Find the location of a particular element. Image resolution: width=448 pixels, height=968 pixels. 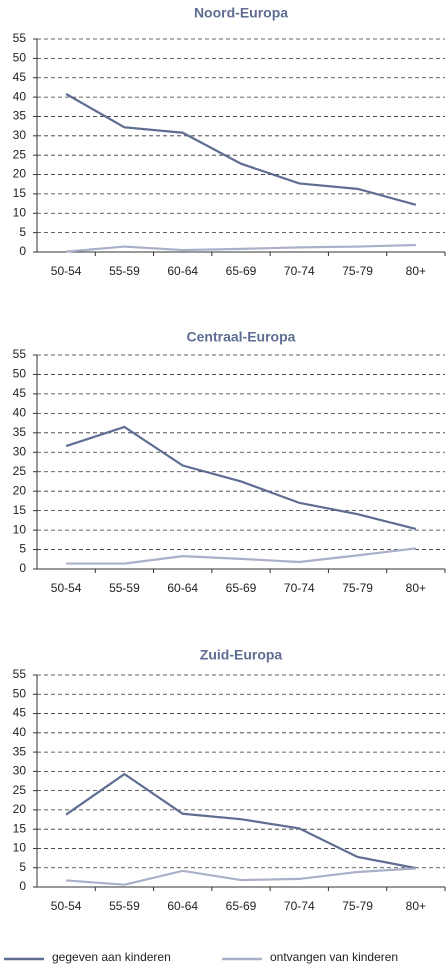

legend-label: gegeven aan kinderen is located at coordinates (111, 957).